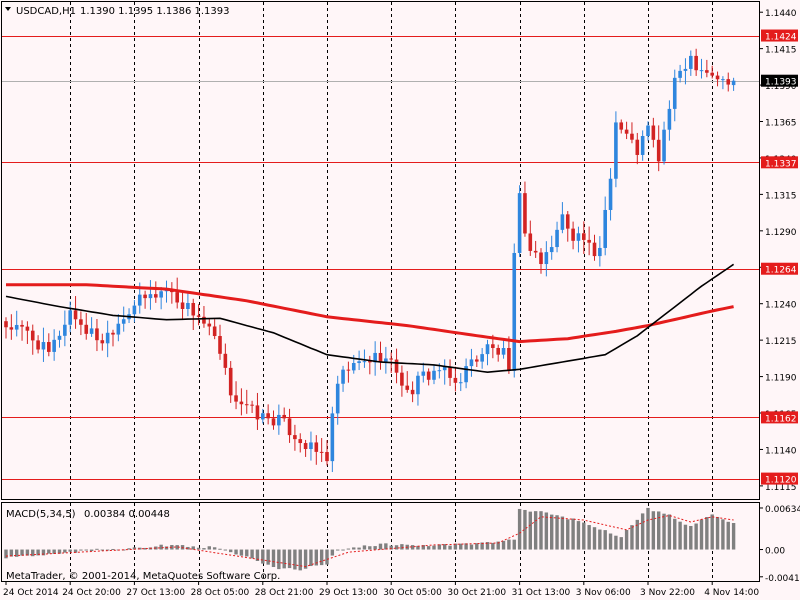 The width and height of the screenshot is (800, 604). Describe the element at coordinates (779, 35) in the screenshot. I see `level-price-label-bg` at that location.